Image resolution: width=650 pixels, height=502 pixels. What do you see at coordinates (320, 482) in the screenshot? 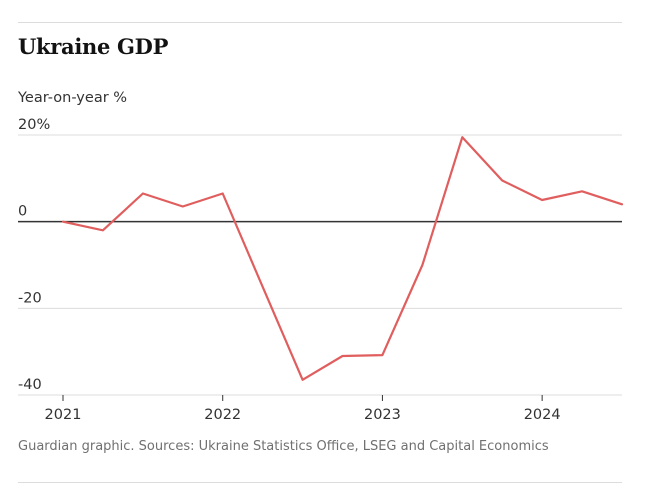
I see `bottom-rule` at bounding box center [320, 482].